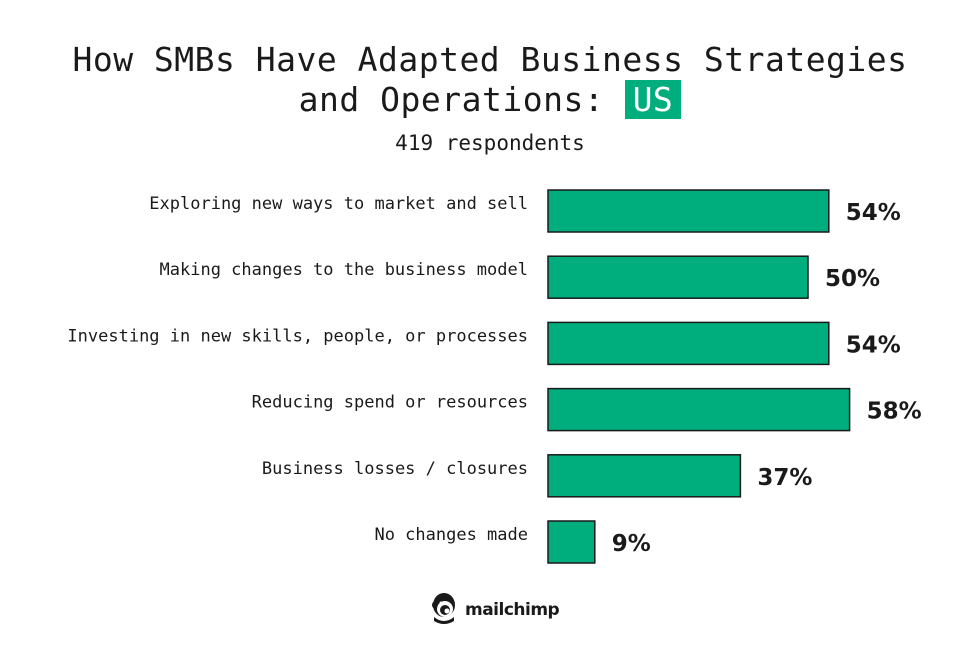  I want to click on title-line-2: and Operations: US, so click(490, 100).